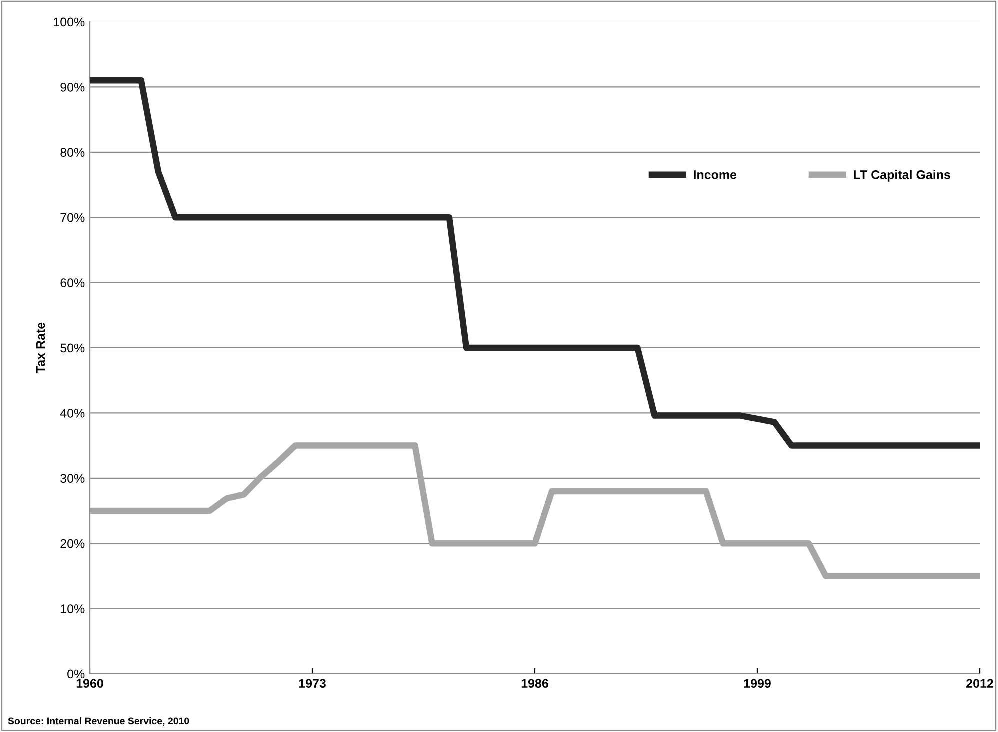 The width and height of the screenshot is (998, 732). I want to click on x-tick-label: 1986, so click(535, 683).